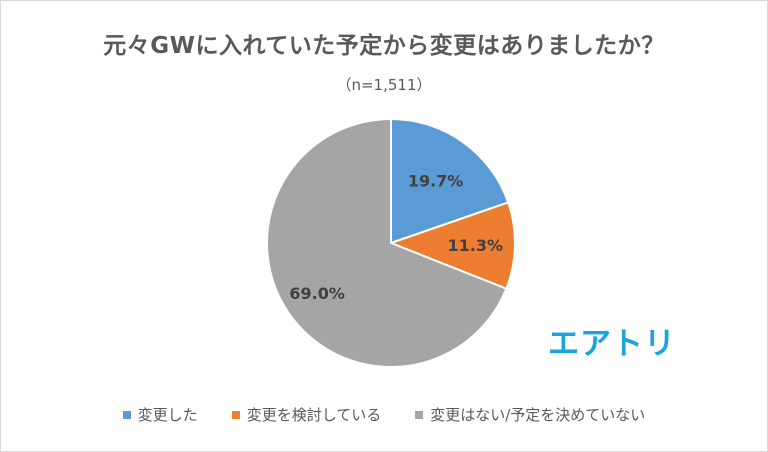 The image size is (768, 452). What do you see at coordinates (314, 415) in the screenshot?
I see `legend-label: 変更を検討している` at bounding box center [314, 415].